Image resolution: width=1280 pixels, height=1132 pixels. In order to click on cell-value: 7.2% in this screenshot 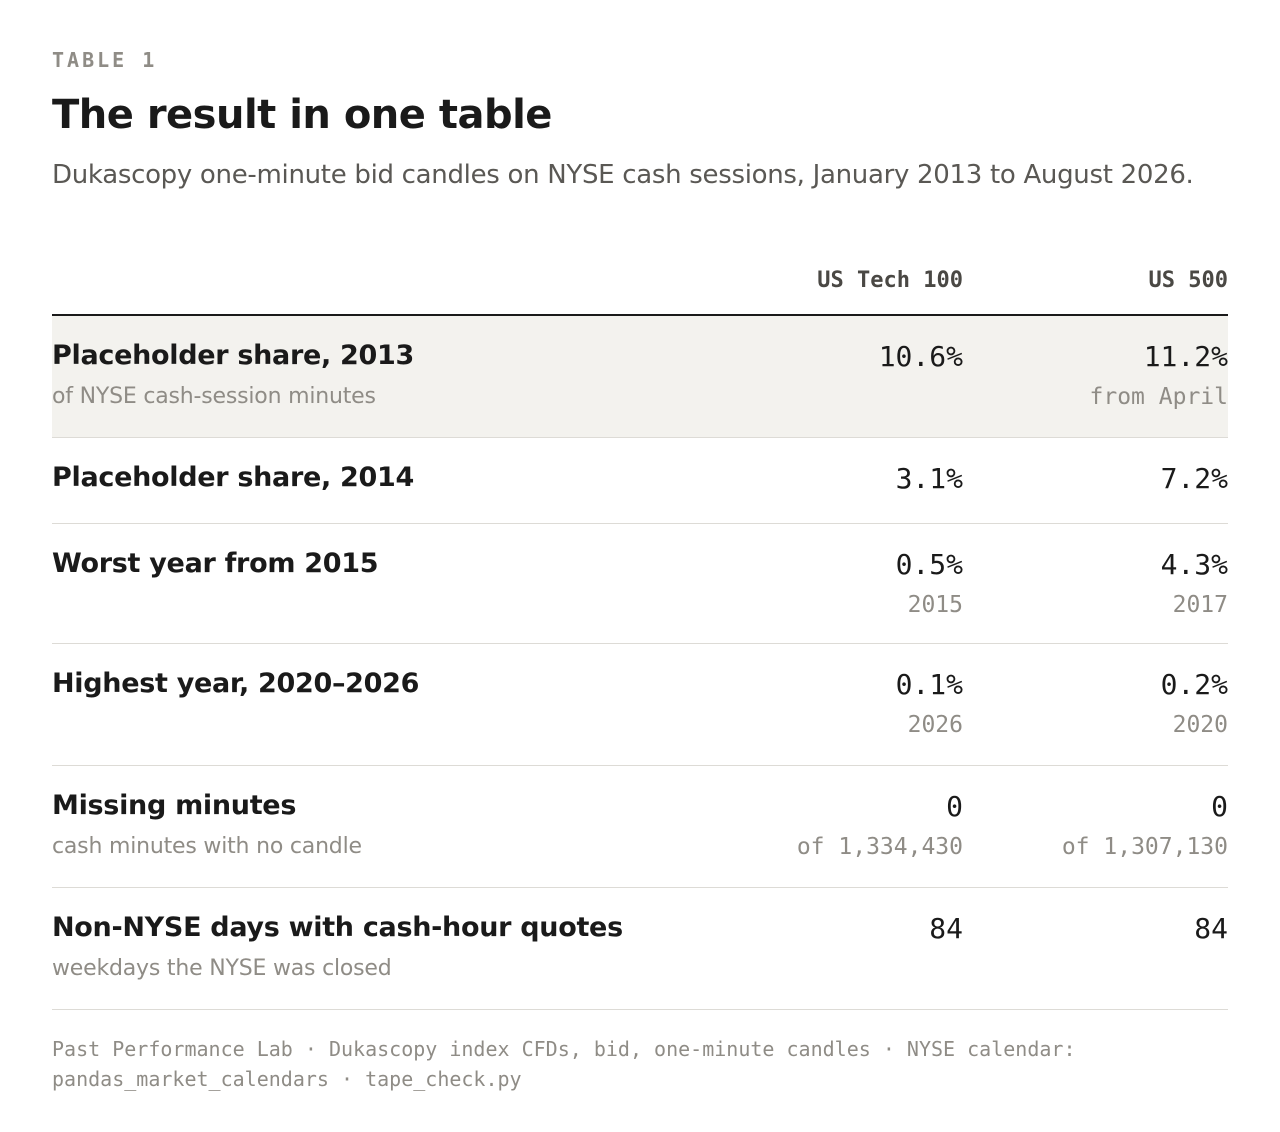, I will do `click(1194, 478)`.